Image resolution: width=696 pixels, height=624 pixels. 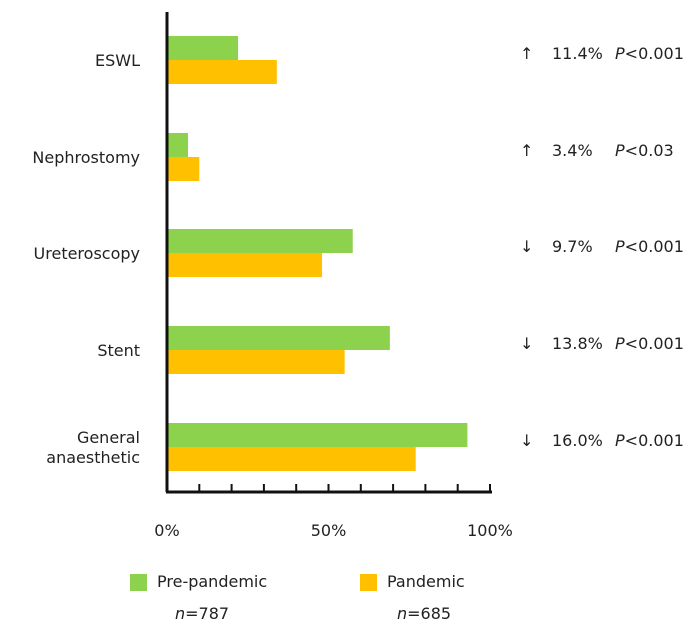 I want to click on x-tick-labels: 0% 50% 100%, so click(x=333, y=530).